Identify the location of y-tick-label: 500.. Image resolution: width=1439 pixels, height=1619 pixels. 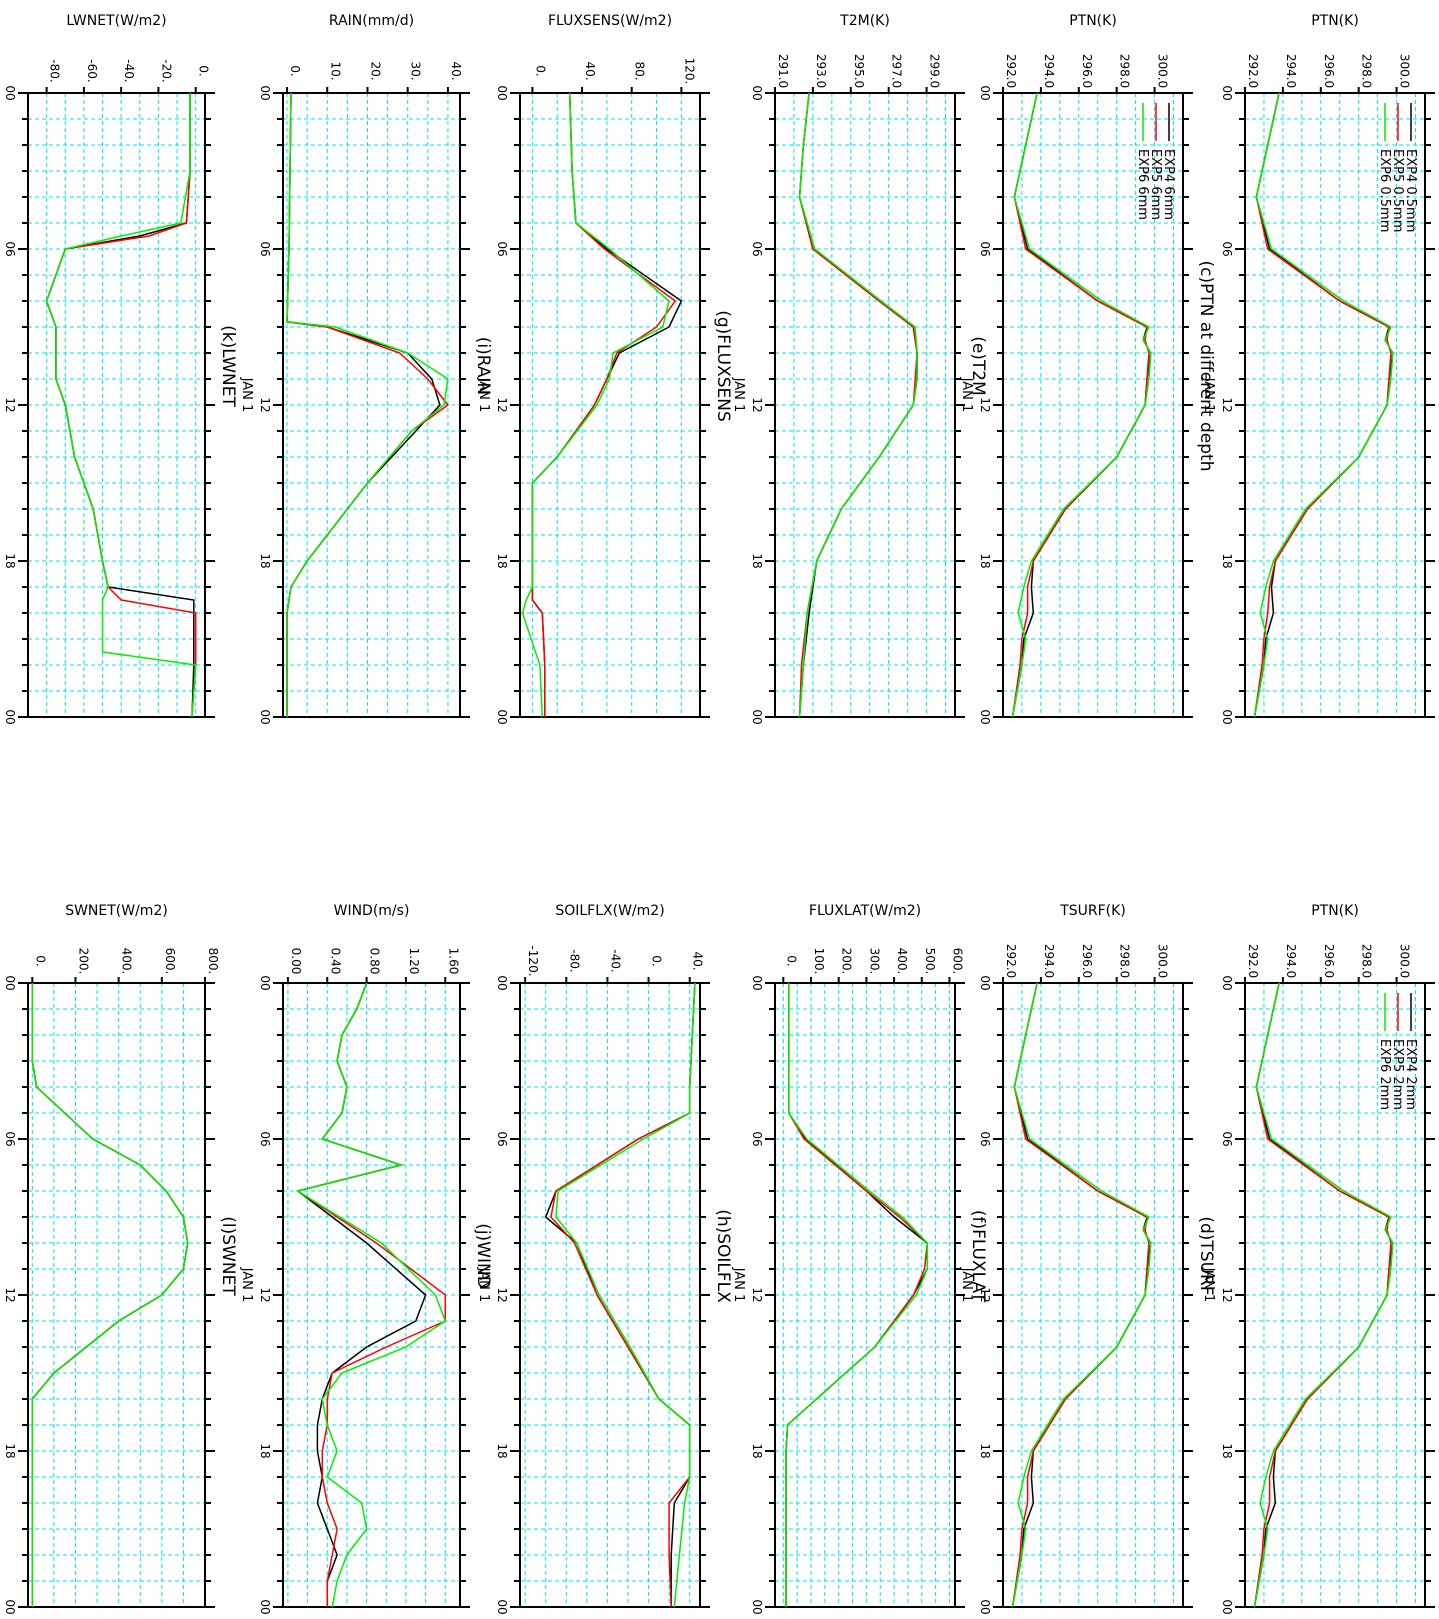
(930, 961).